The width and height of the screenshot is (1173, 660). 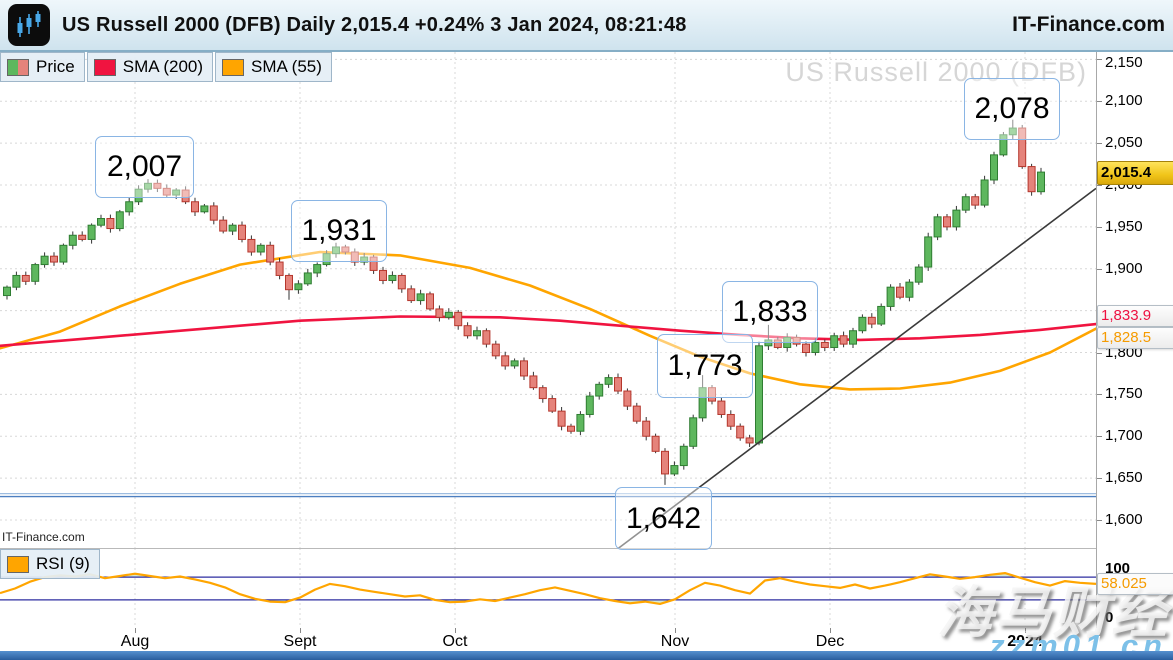 I want to click on legend-item-sma55: SMA (55), so click(x=273, y=67).